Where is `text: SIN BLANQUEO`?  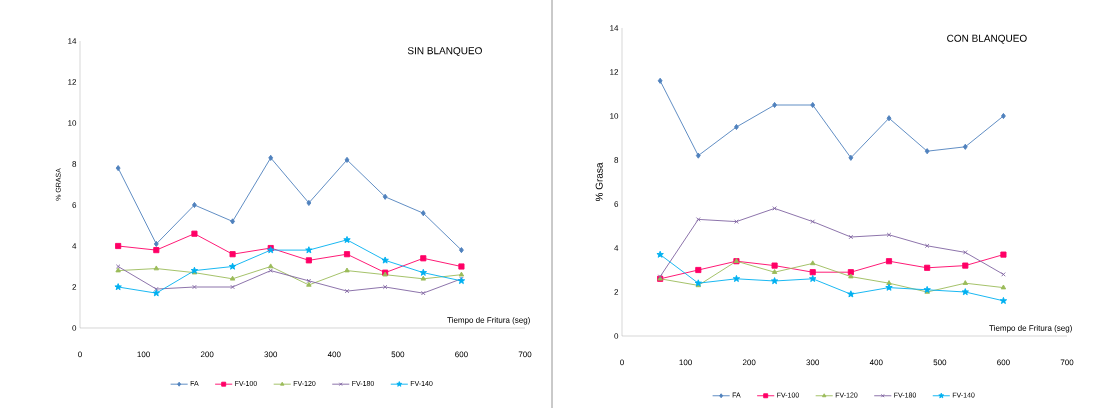 text: SIN BLANQUEO is located at coordinates (444, 52).